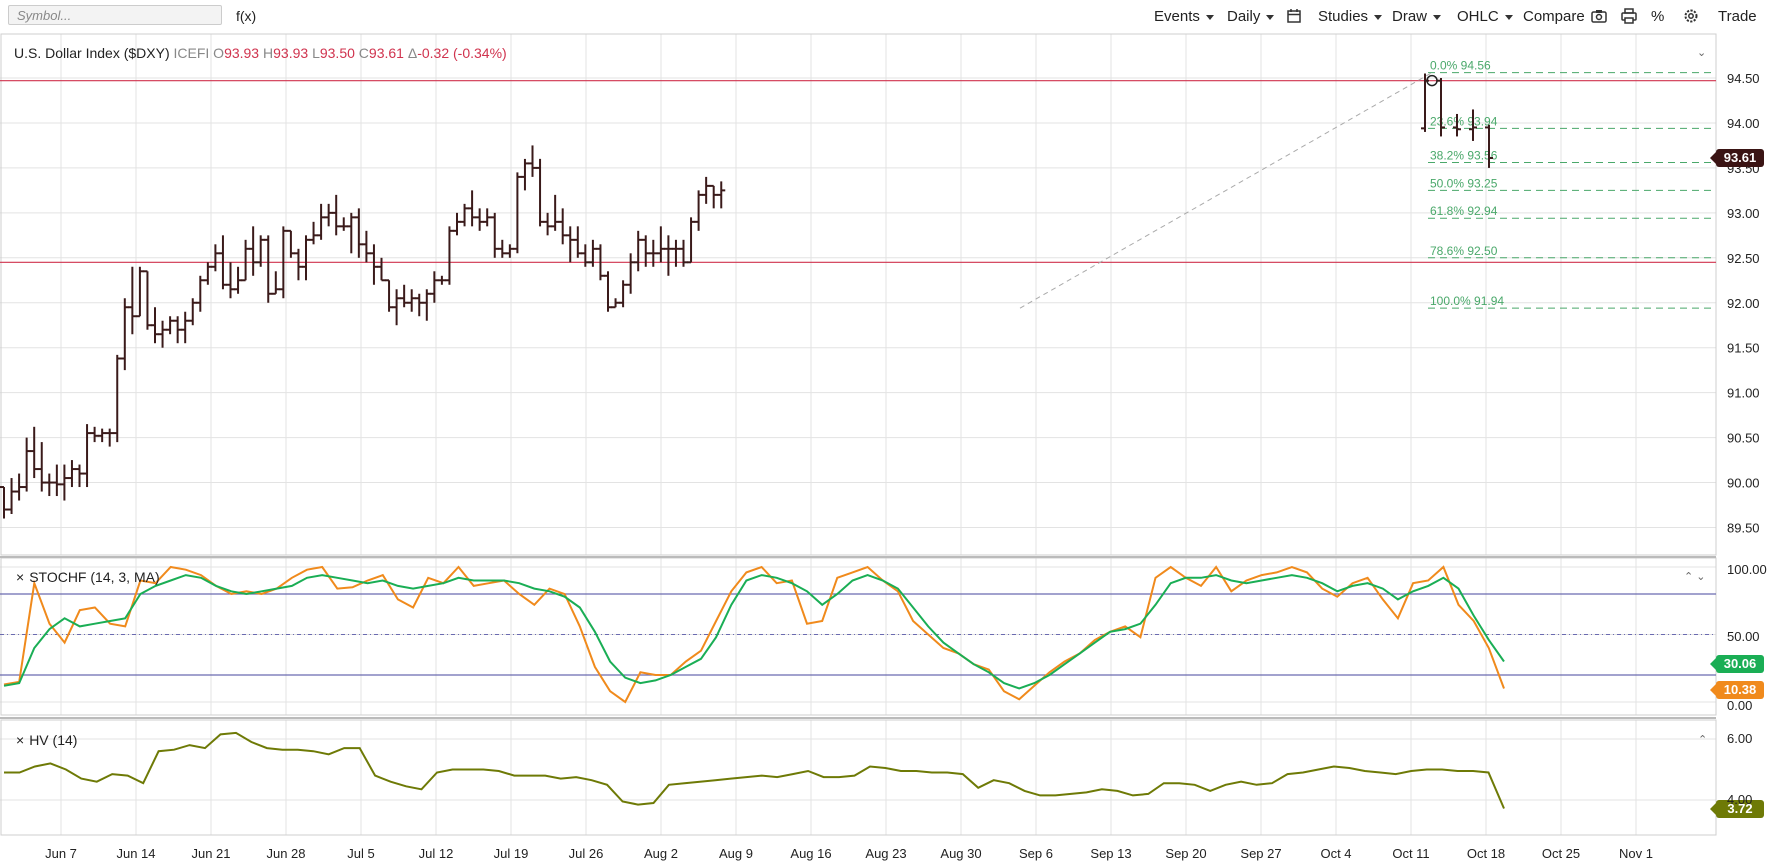  Describe the element at coordinates (1111, 853) in the screenshot. I see `date-tick-label: Sep 13` at that location.